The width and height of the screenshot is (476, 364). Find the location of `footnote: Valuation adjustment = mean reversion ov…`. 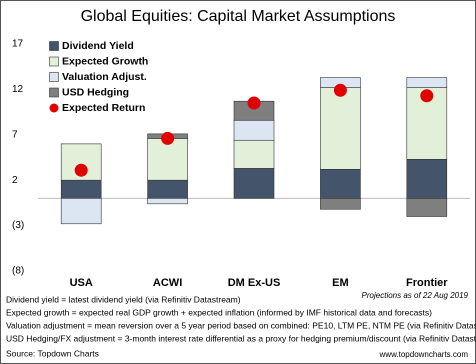

footnote: Valuation adjustment = mean reversion ov… is located at coordinates (241, 325).